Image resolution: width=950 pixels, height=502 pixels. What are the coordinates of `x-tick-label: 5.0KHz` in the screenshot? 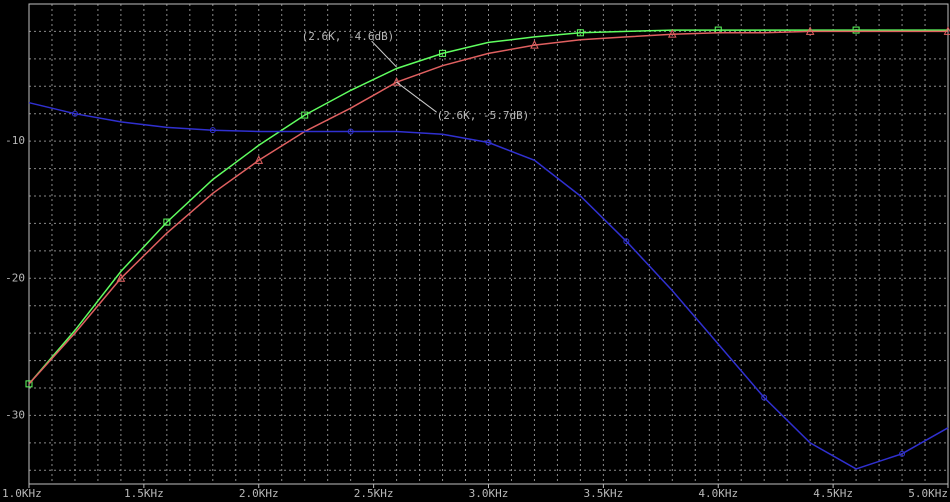 It's located at (928, 493).